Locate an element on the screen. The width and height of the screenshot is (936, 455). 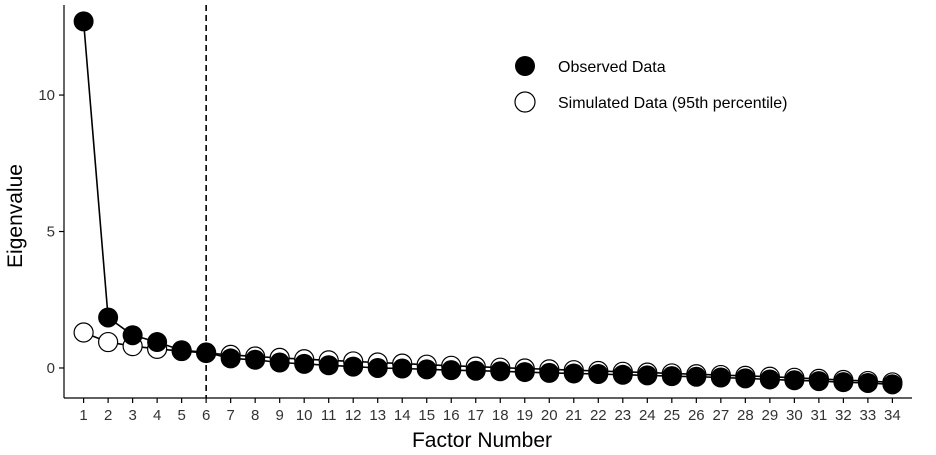
x-tick-label: 5 is located at coordinates (181, 415).